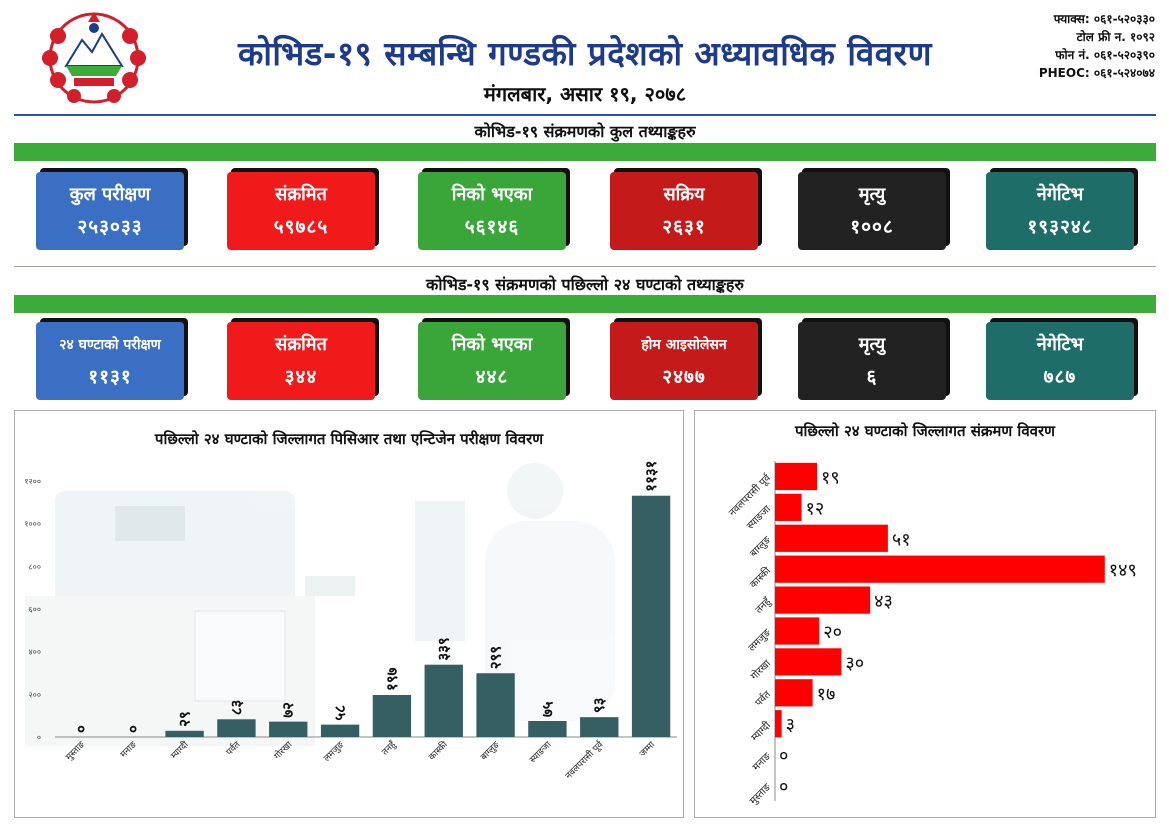 This screenshot has height=827, width=1169. I want to click on card-label: कुल परीक्षण, so click(110, 194).